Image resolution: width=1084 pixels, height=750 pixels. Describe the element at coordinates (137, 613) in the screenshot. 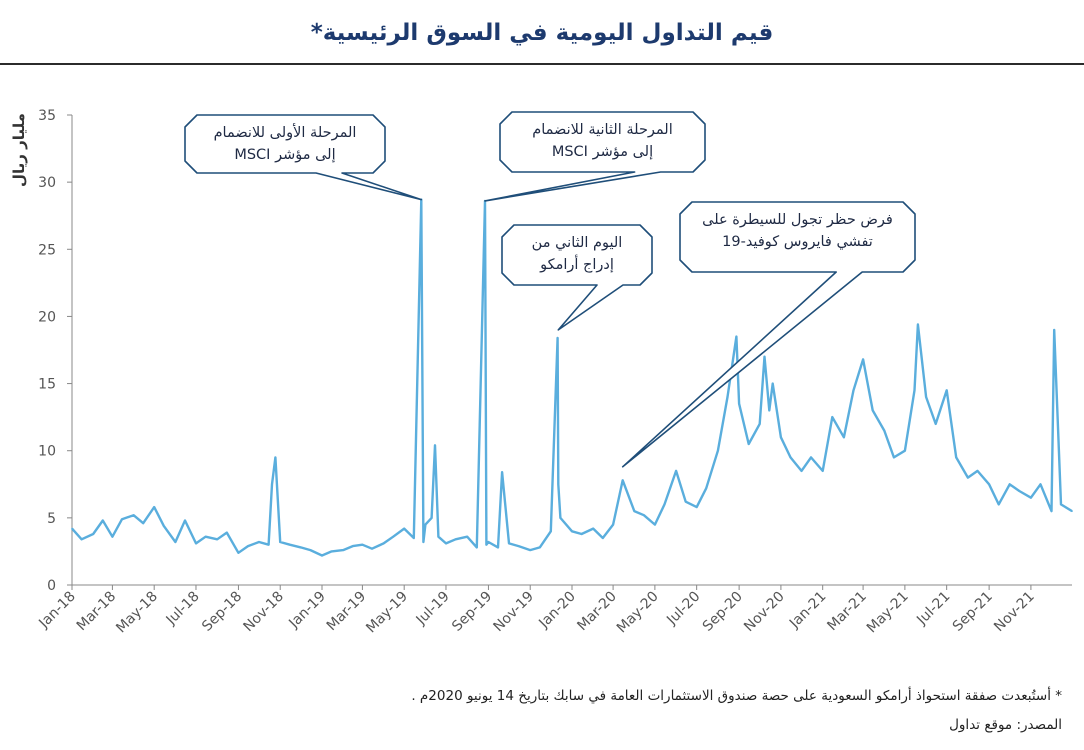

I see `x-tick-label: May-18` at that location.